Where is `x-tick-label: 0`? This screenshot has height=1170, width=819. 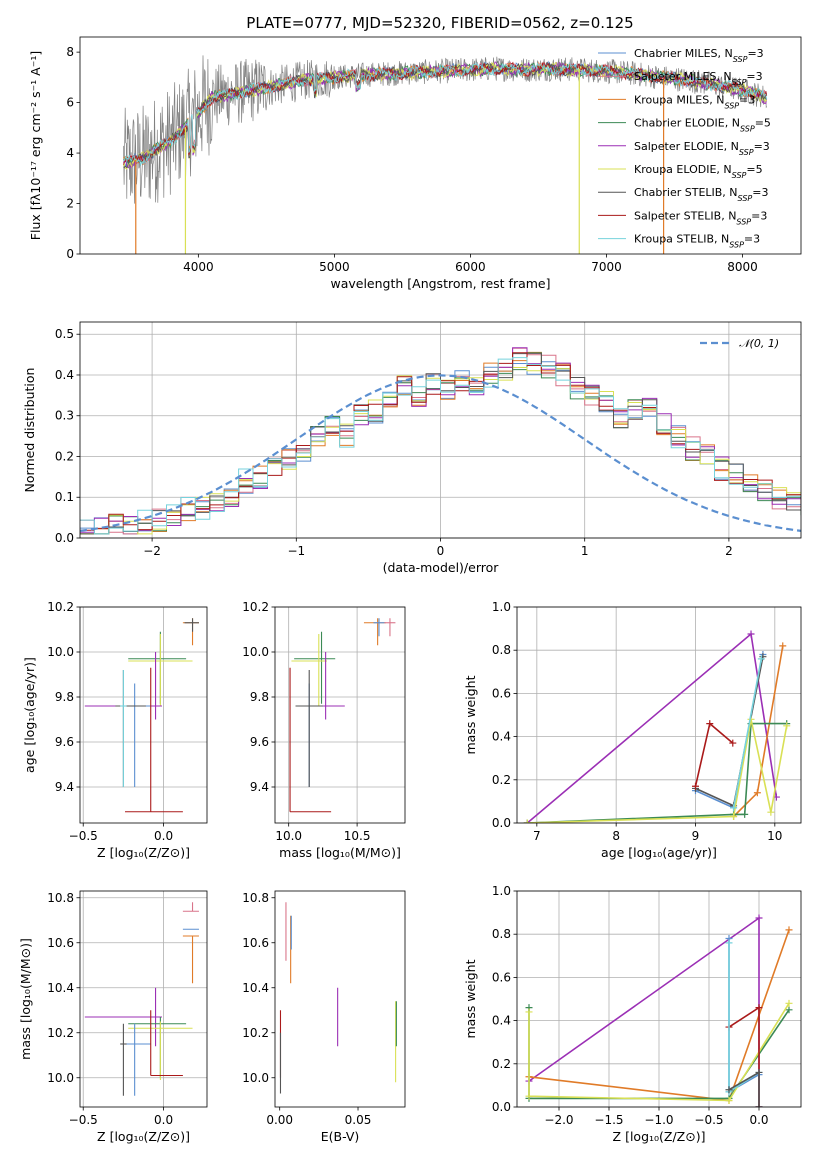 x-tick-label: 0 is located at coordinates (441, 551).